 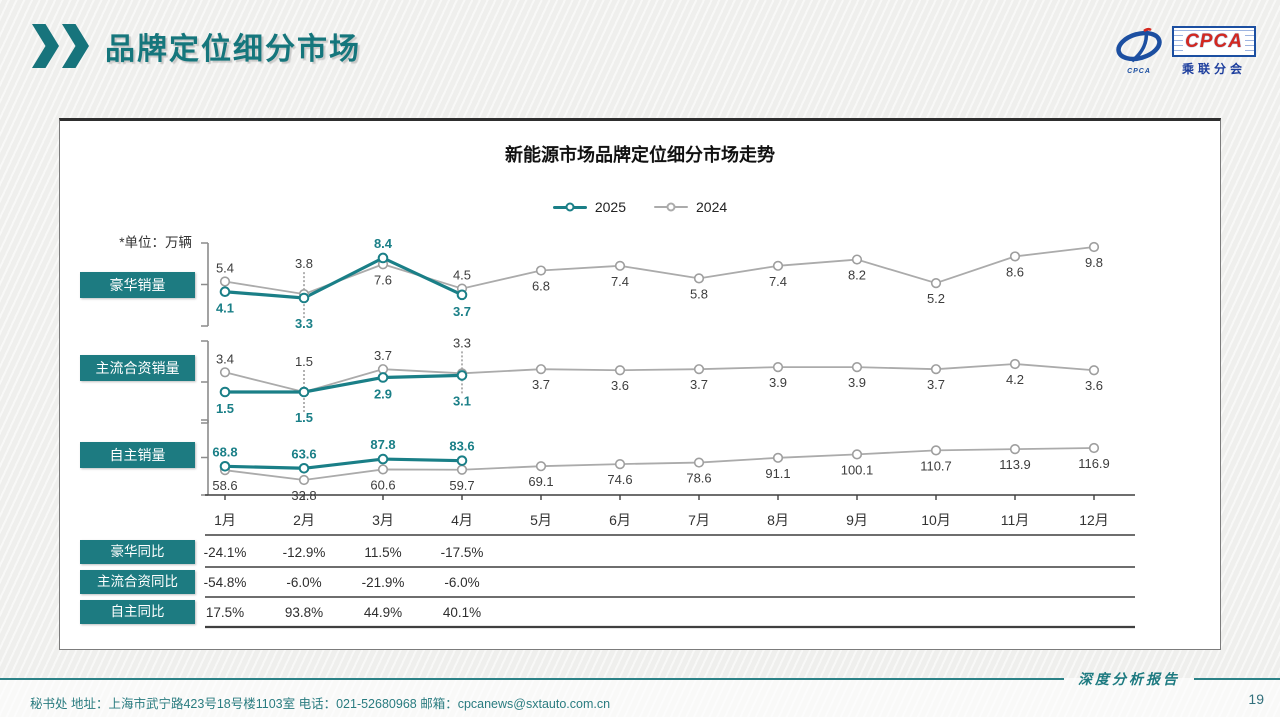 I want to click on month-label: 1月, so click(x=225, y=520).